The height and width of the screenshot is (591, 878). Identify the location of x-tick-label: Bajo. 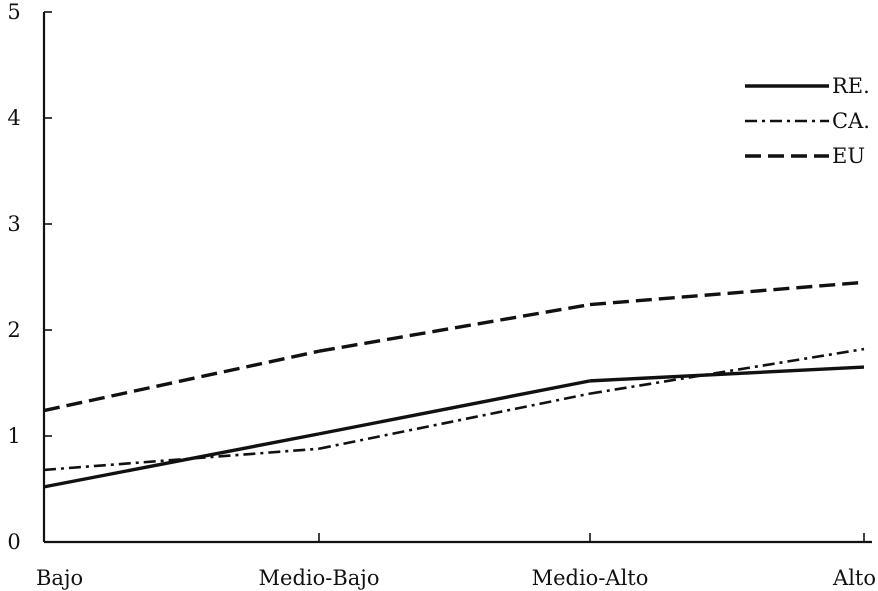
(59, 578).